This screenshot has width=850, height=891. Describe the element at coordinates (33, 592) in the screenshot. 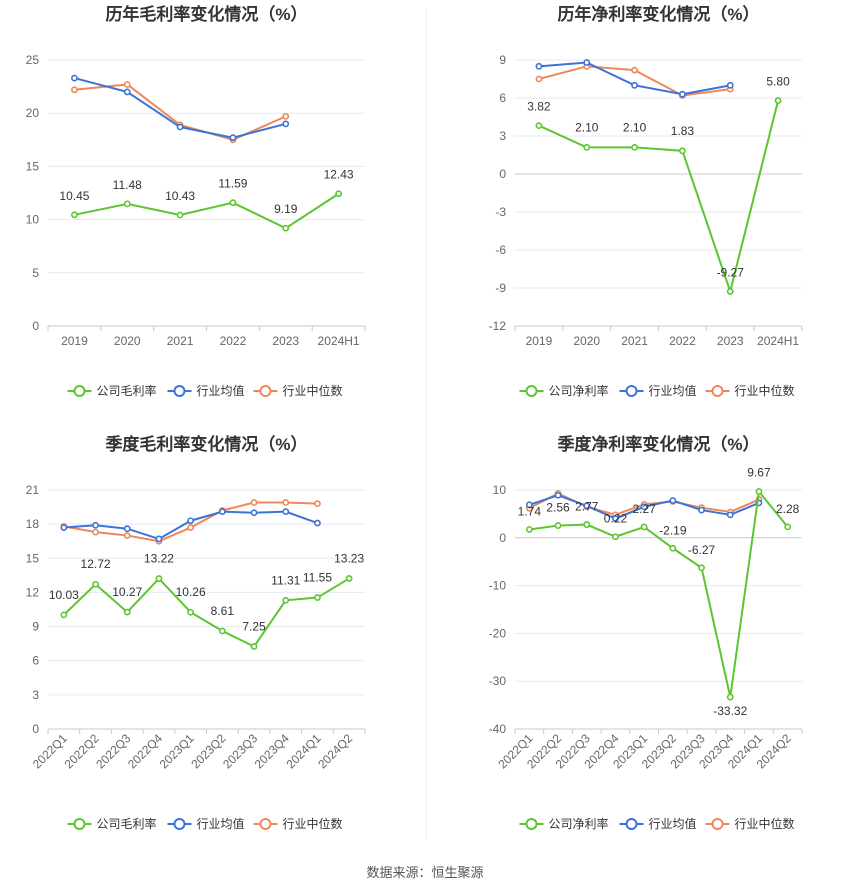

I see `y-tick-label: 12` at that location.